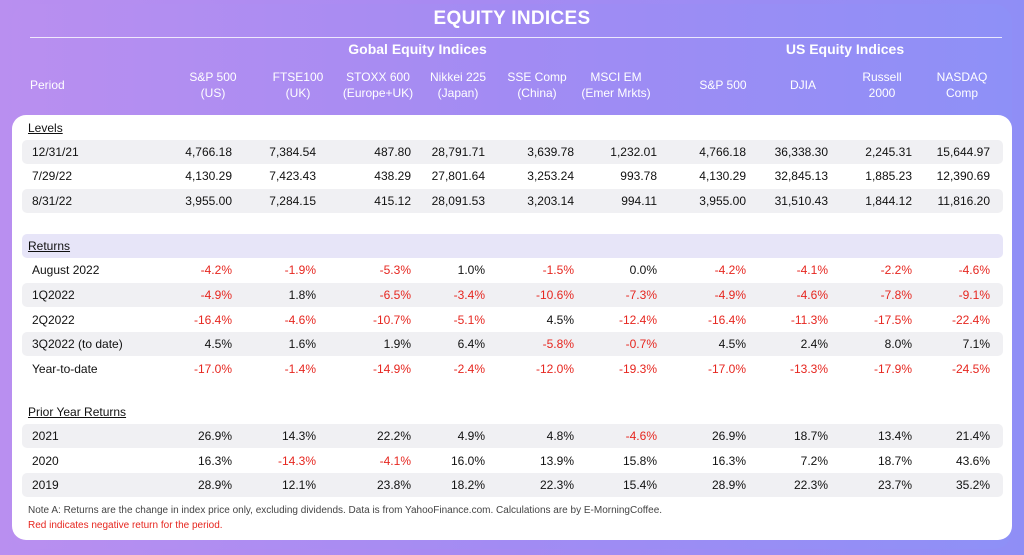  What do you see at coordinates (976, 344) in the screenshot?
I see `table-cell: 7.1%` at bounding box center [976, 344].